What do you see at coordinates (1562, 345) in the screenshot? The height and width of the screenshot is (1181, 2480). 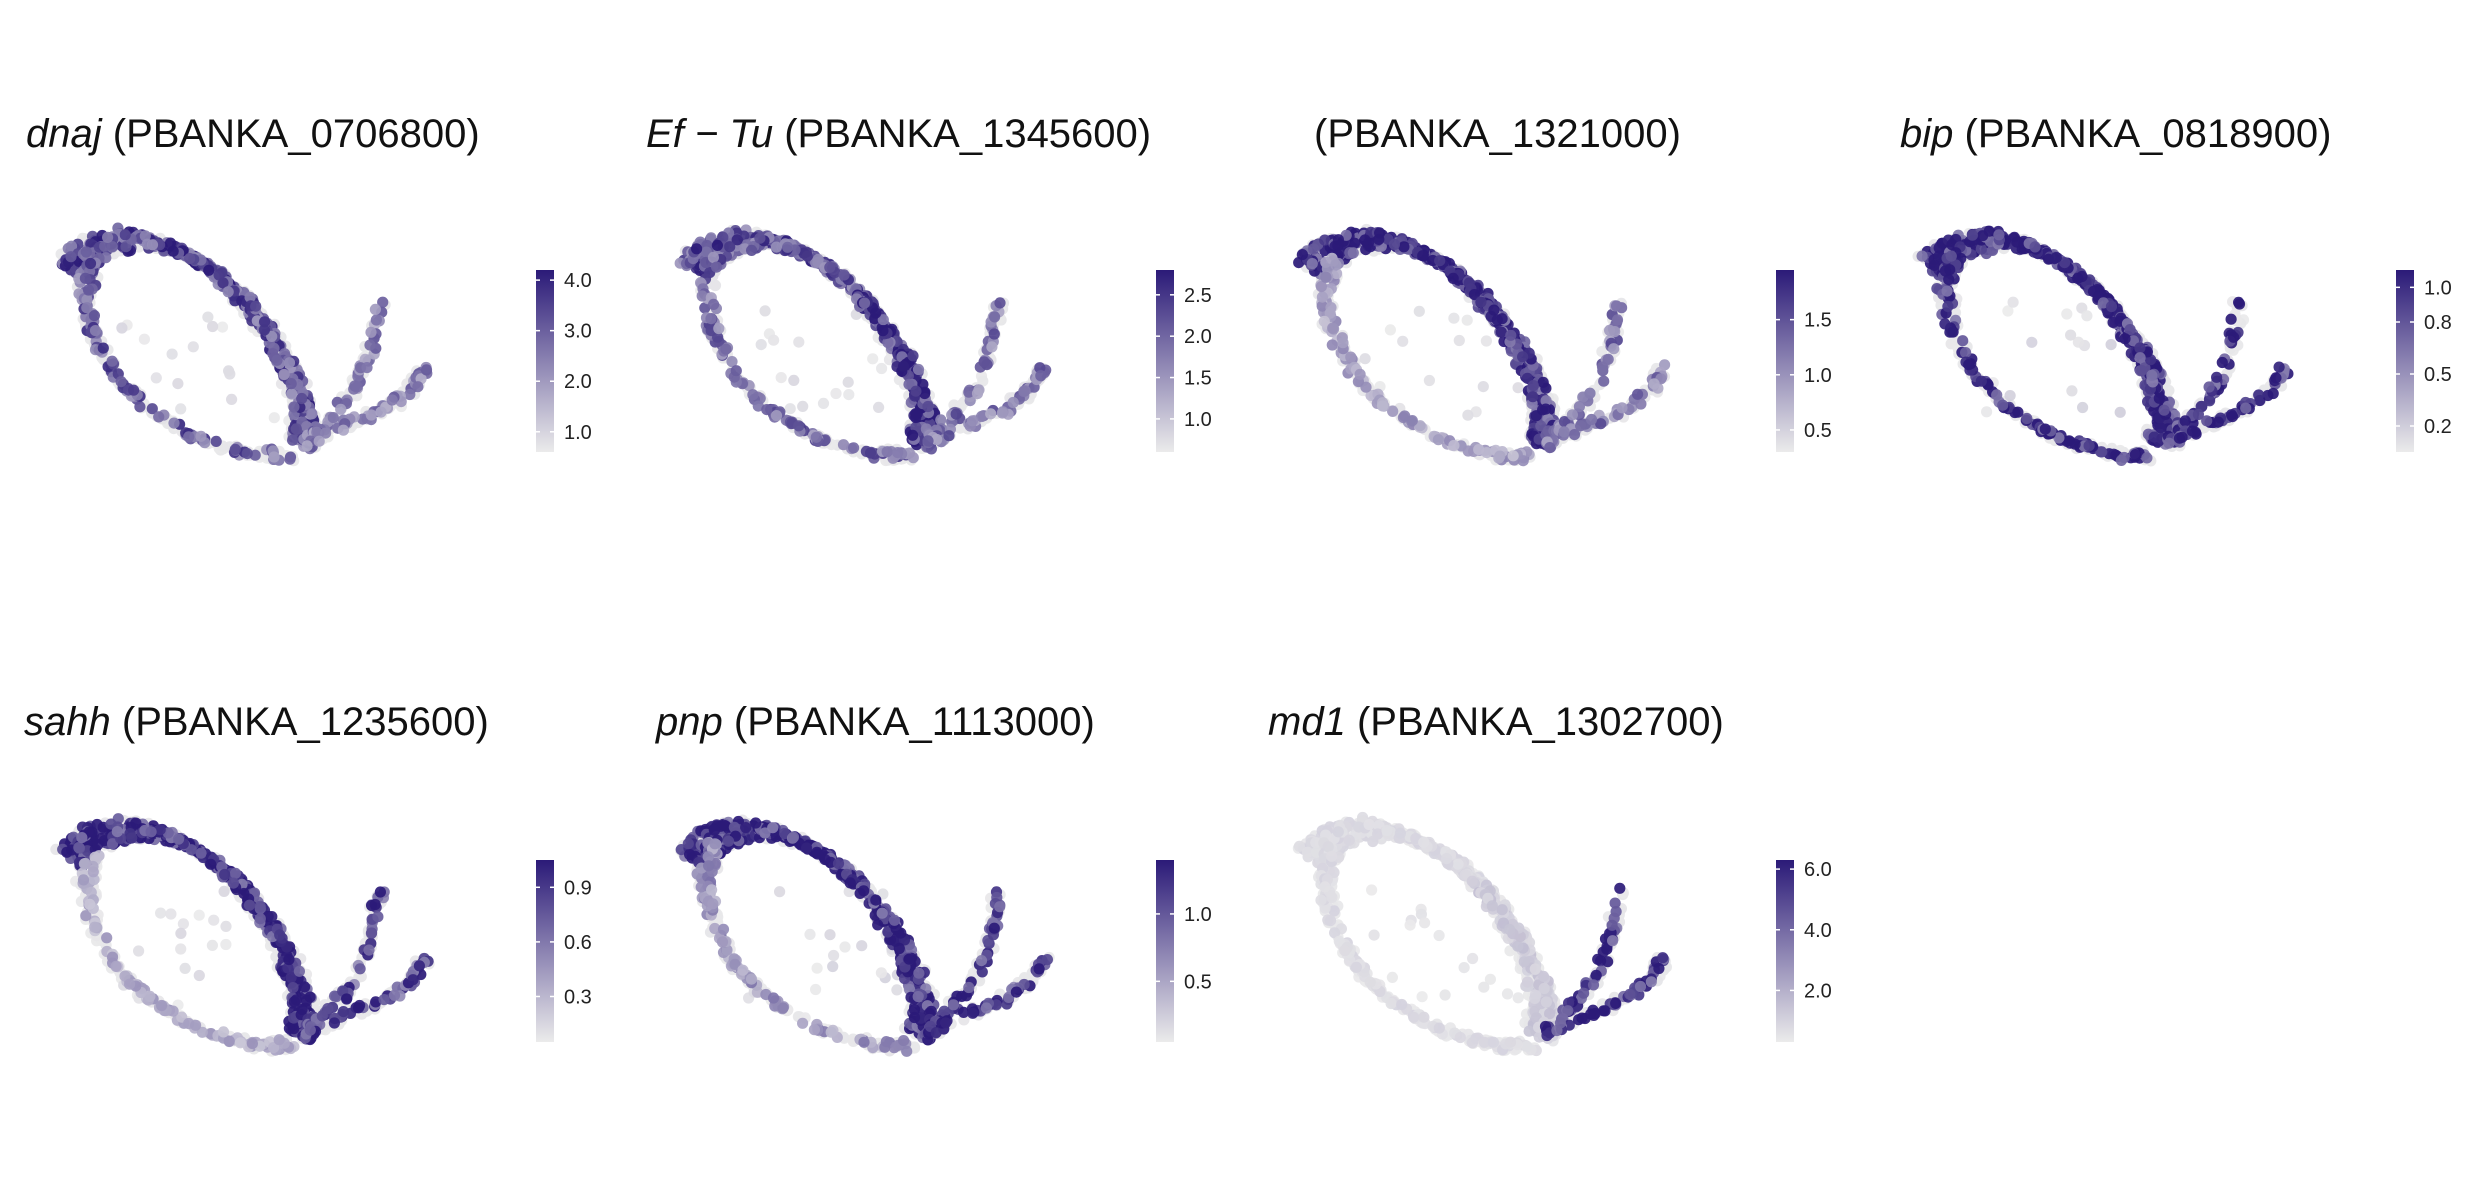 I see `umap-scatter-plot: 0.51.01.5` at bounding box center [1562, 345].